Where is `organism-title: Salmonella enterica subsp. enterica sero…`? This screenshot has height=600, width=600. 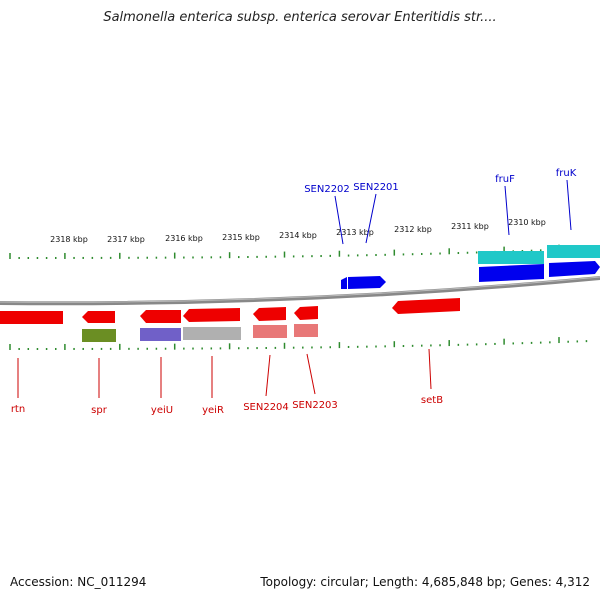 organism-title: Salmonella enterica subsp. enterica sero… is located at coordinates (300, 17).